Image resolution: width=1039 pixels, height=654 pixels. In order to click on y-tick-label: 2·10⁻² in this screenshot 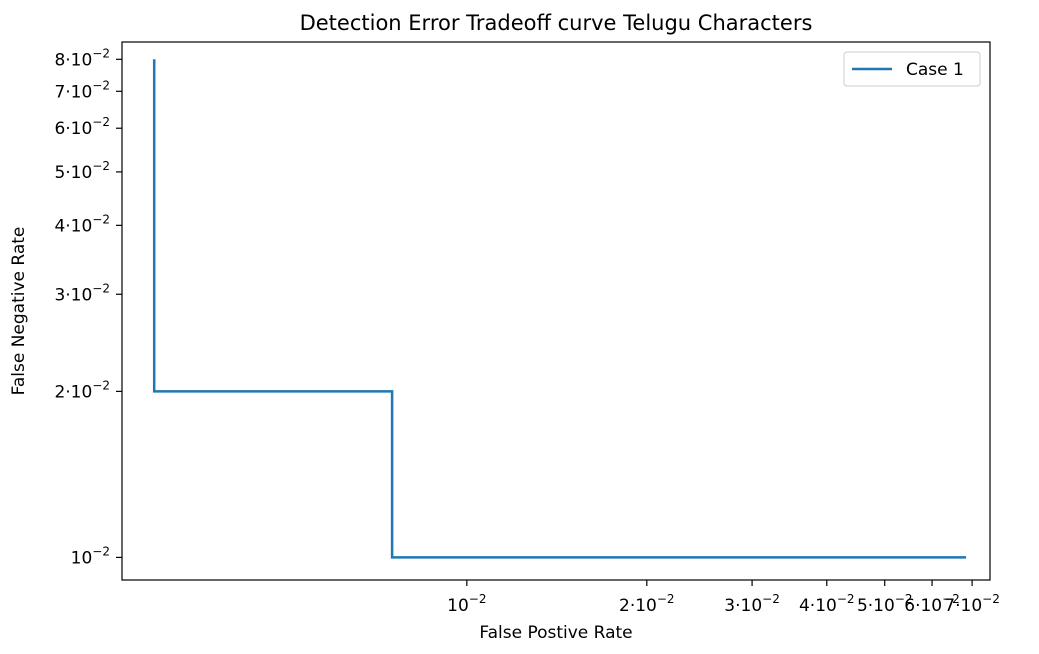, I will do `click(82, 390)`.